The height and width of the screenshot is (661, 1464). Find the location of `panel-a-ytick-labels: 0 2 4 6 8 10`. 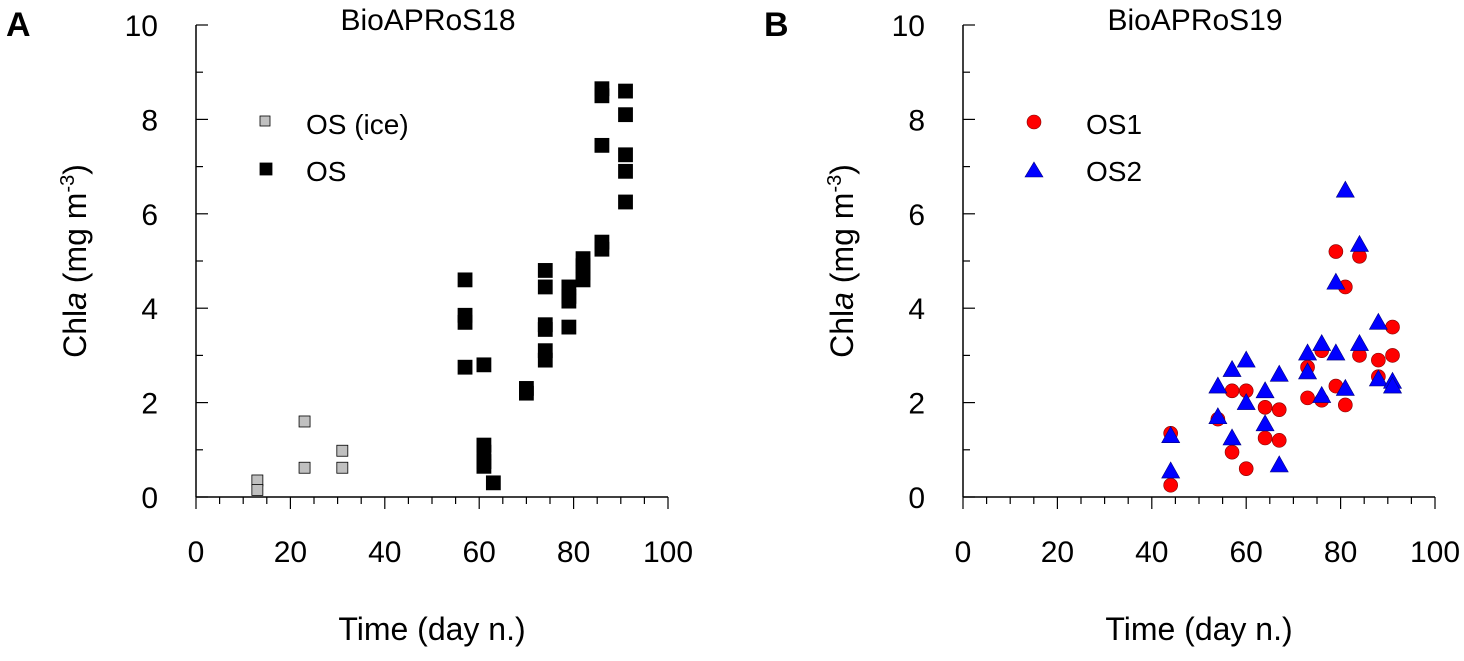

panel-a-ytick-labels: 0 2 4 6 8 10 is located at coordinates (141, 262).